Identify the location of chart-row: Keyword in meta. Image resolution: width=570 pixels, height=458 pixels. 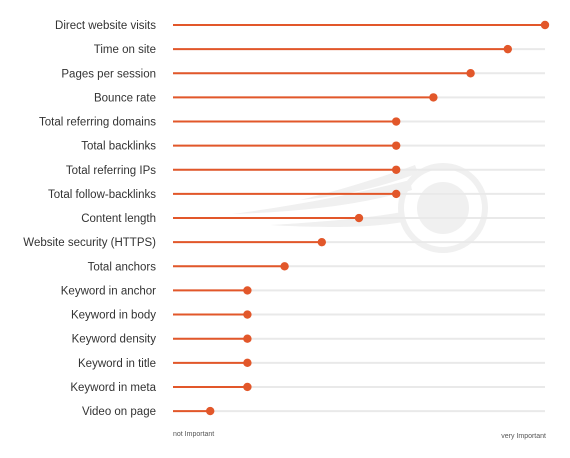
(307, 388).